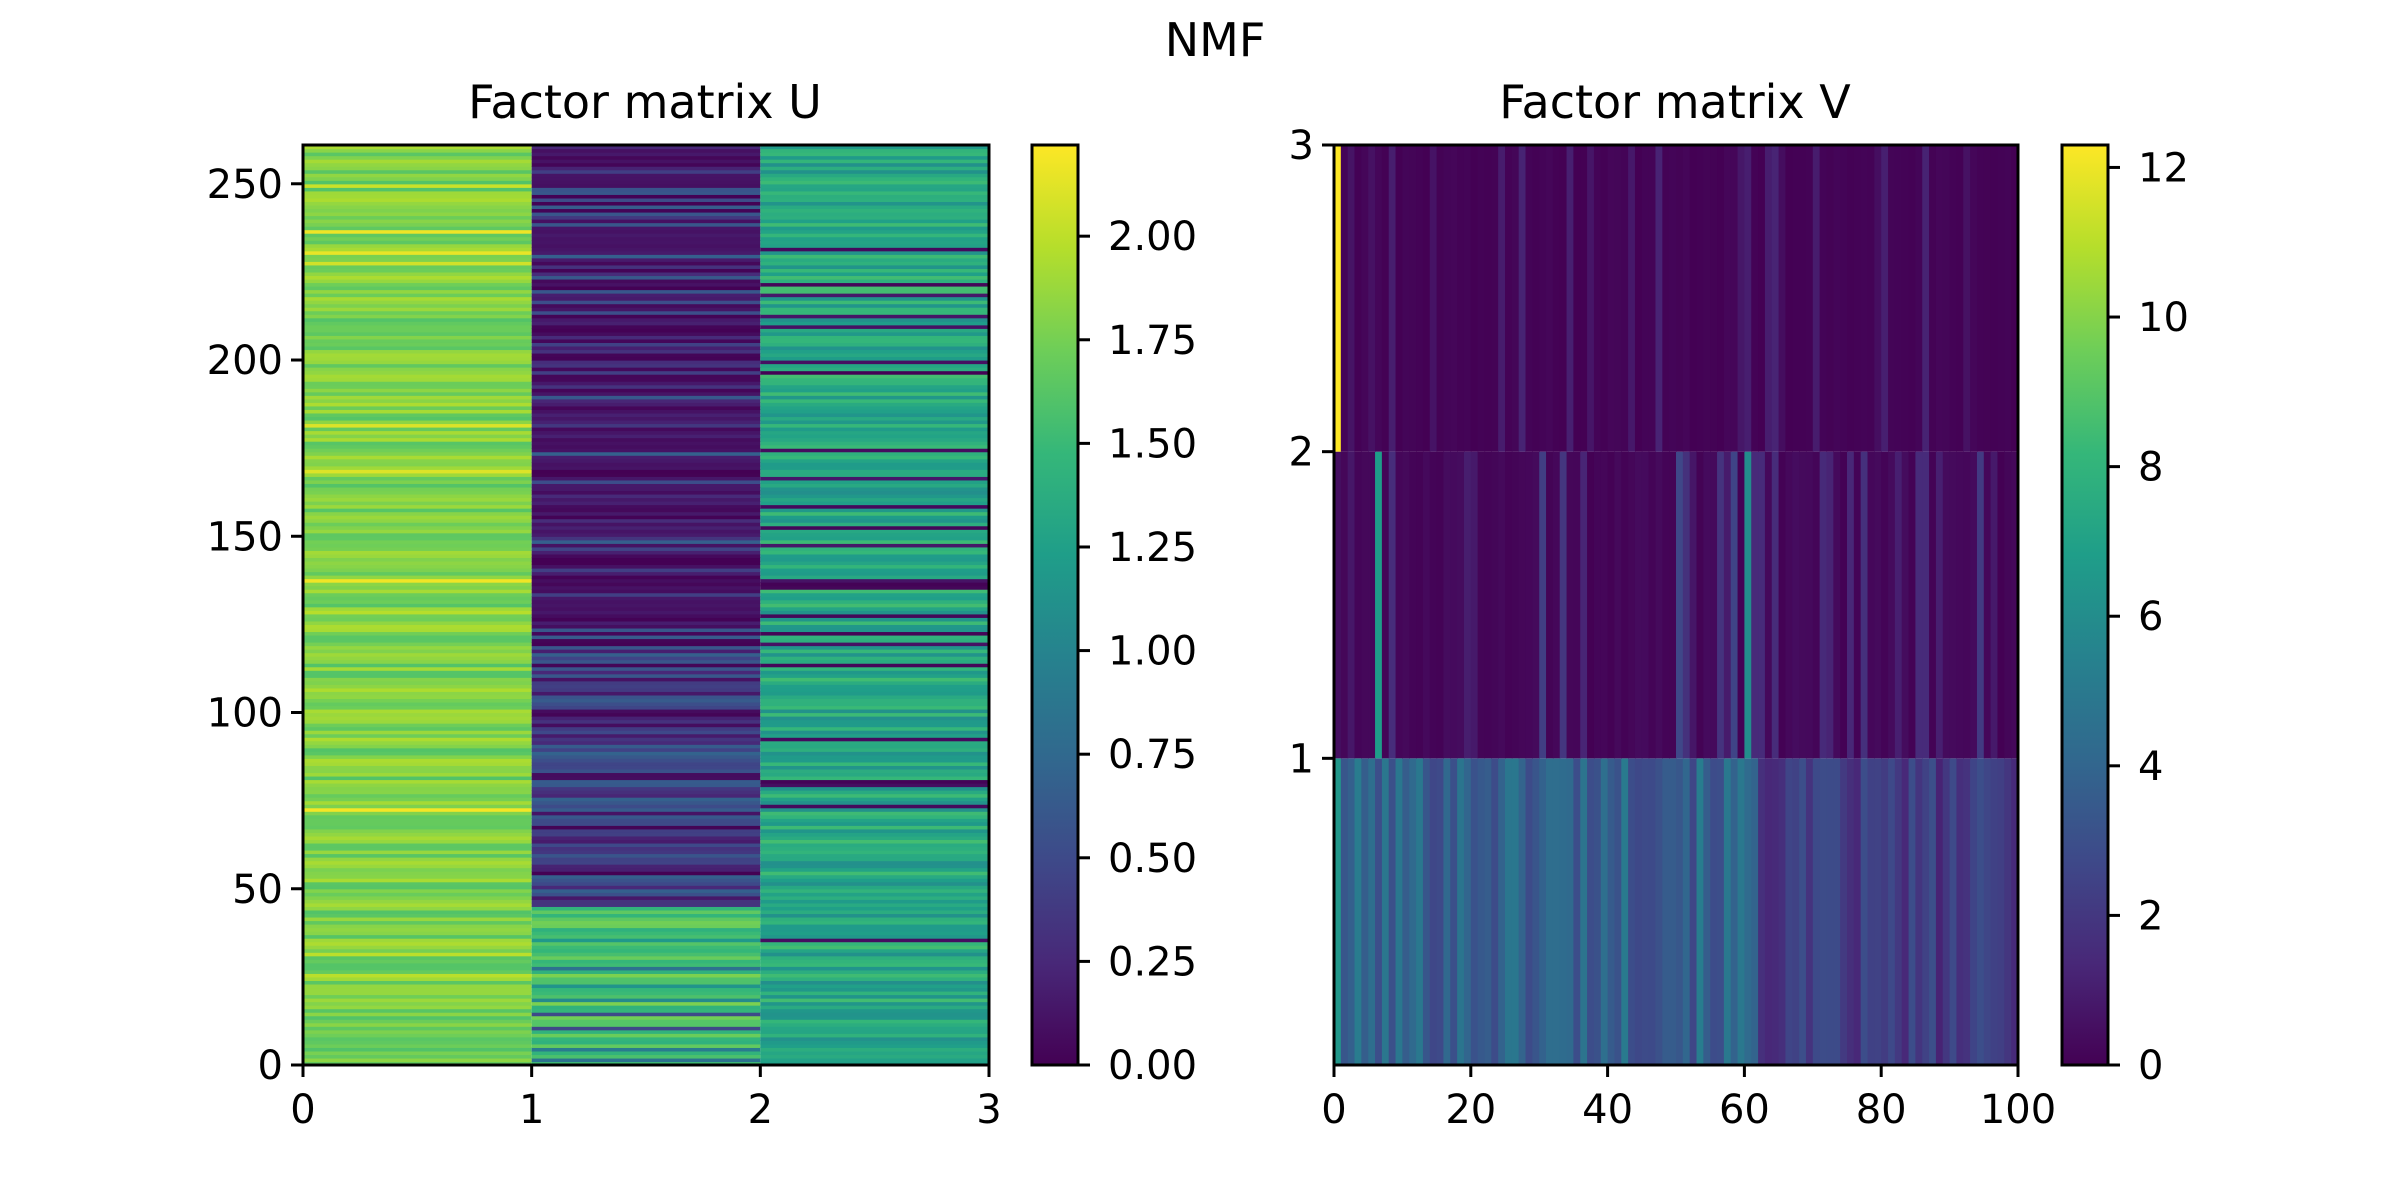 Image resolution: width=2400 pixels, height=1200 pixels. Describe the element at coordinates (1301, 146) in the screenshot. I see `tick-label: 3` at that location.